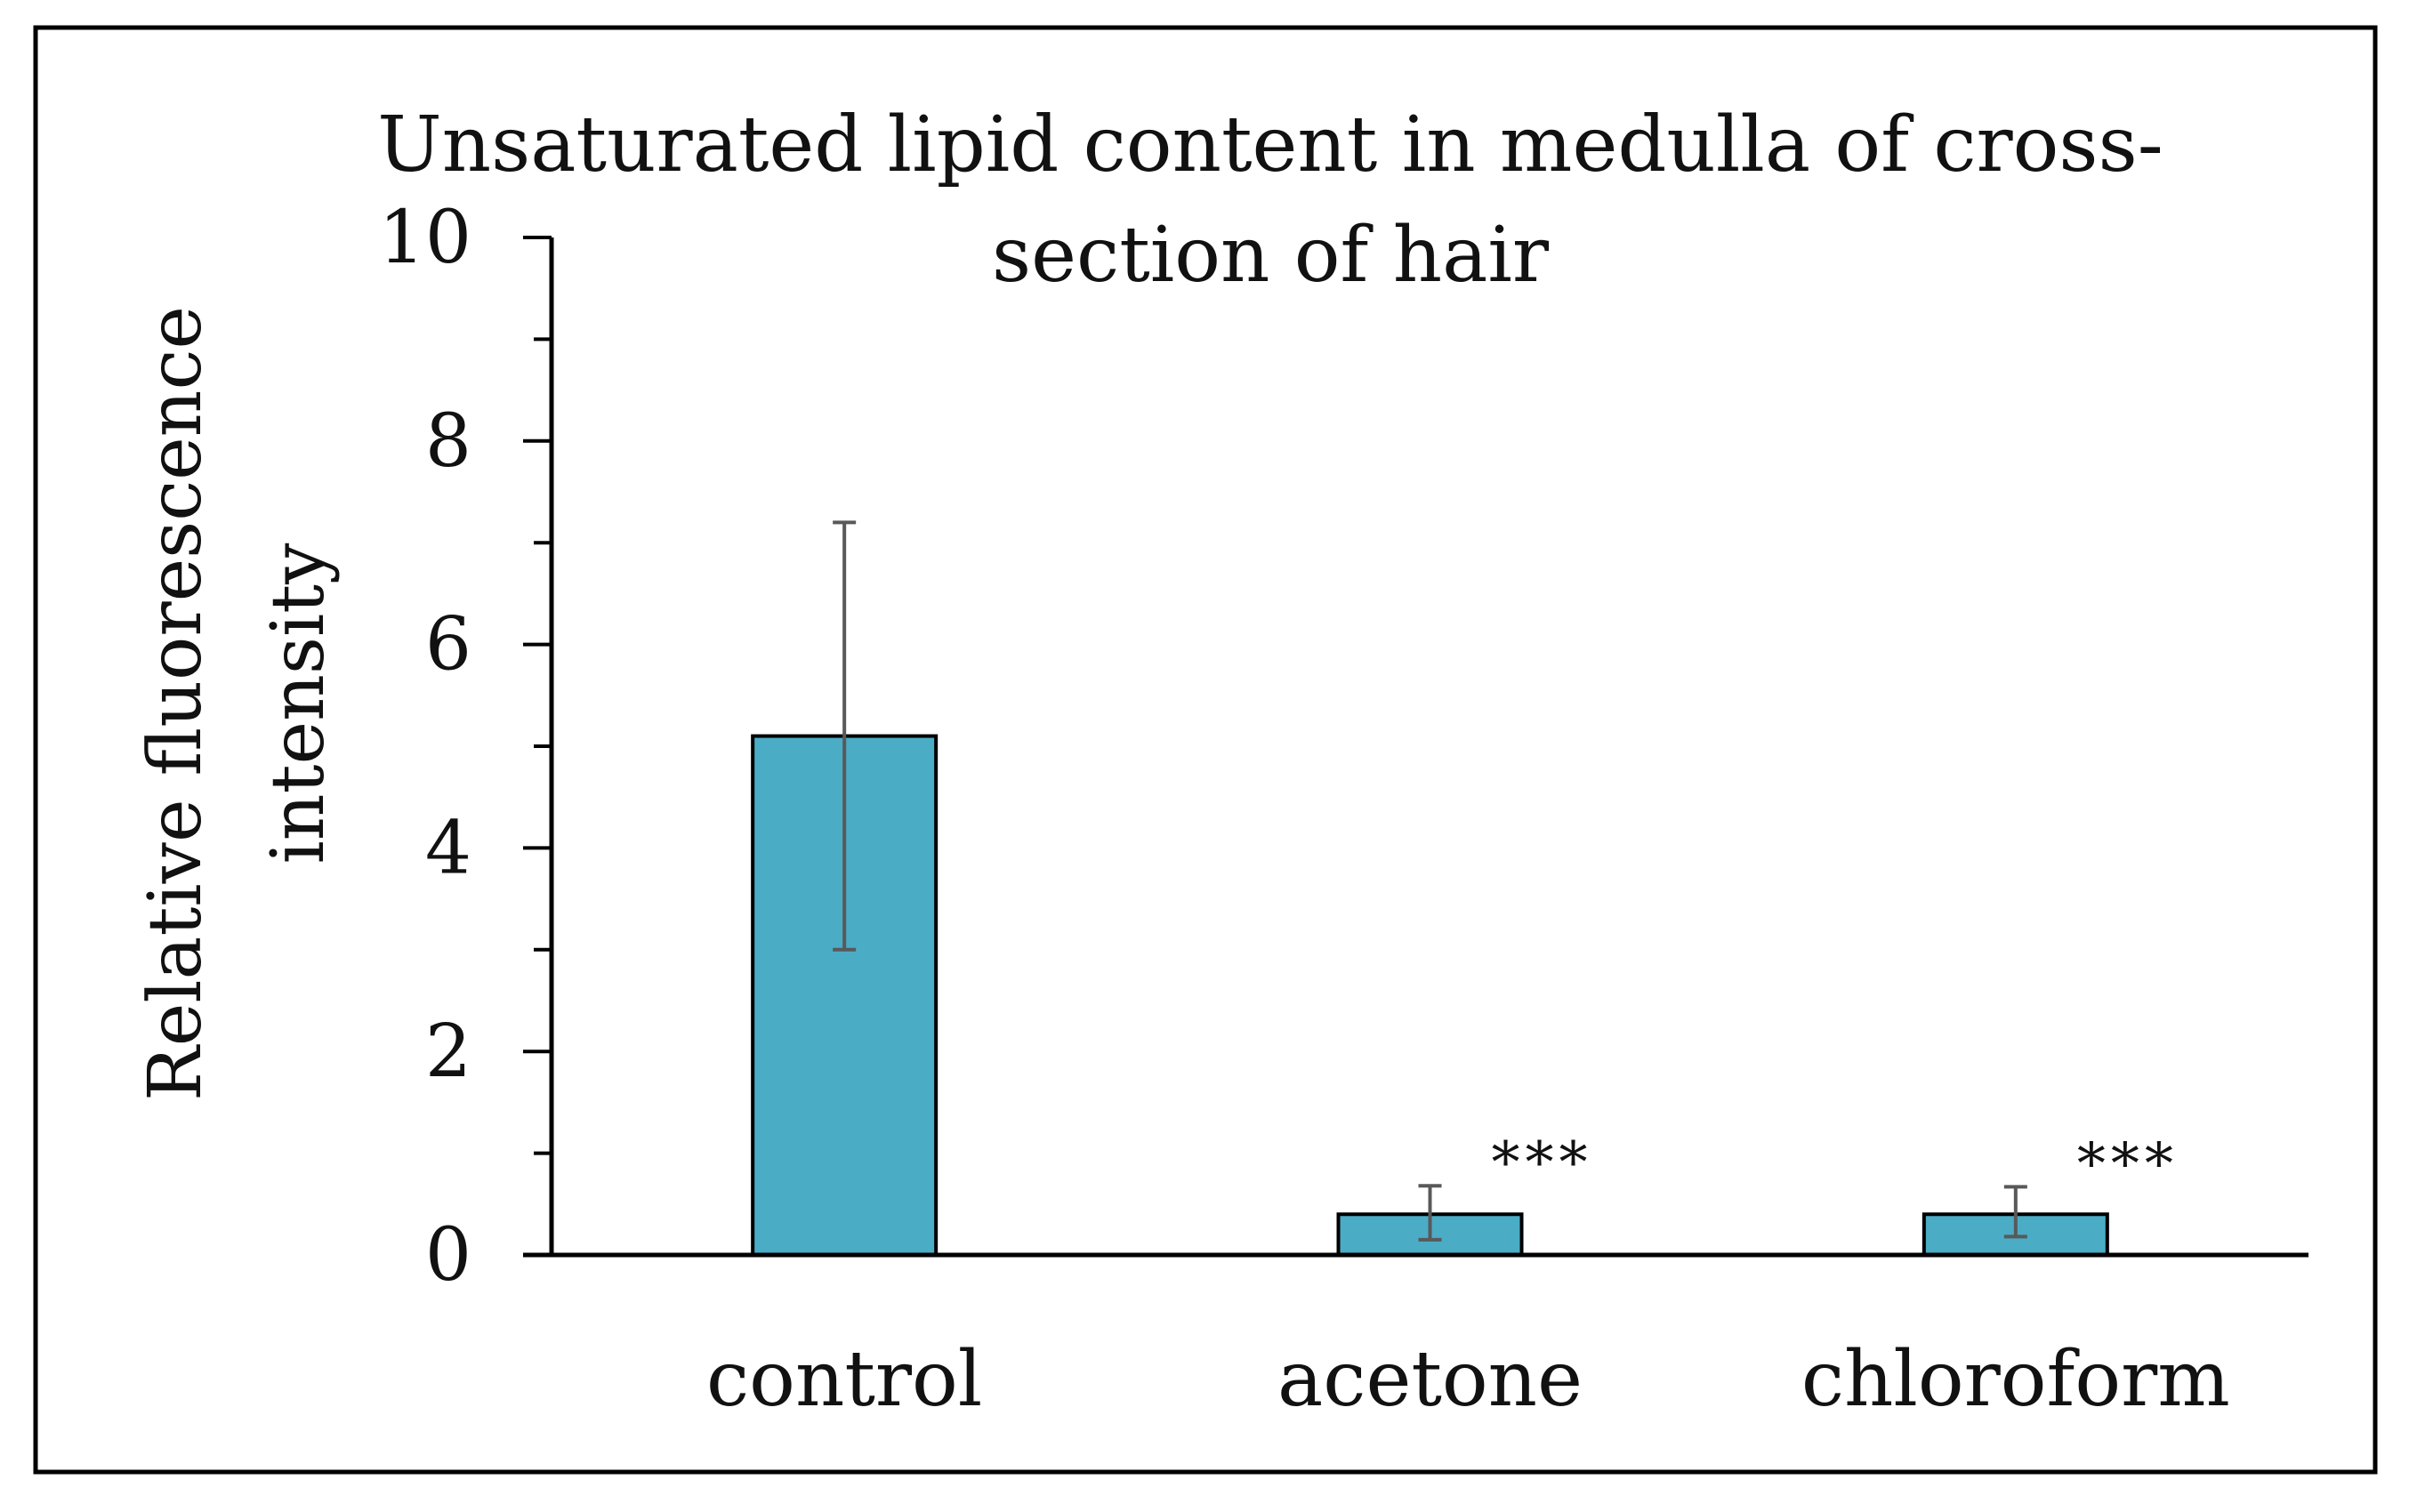  Describe the element at coordinates (175, 703) in the screenshot. I see `y-axis-label-line-1: Relative fluorescence` at that location.